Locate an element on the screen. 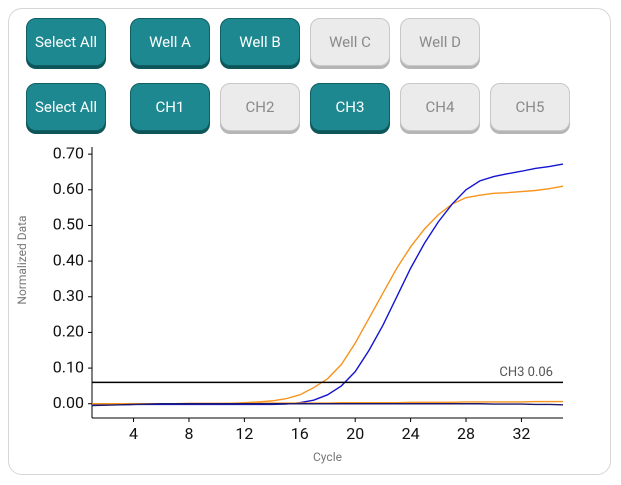 This screenshot has height=485, width=621. x-tick-label: 32 is located at coordinates (521, 433).